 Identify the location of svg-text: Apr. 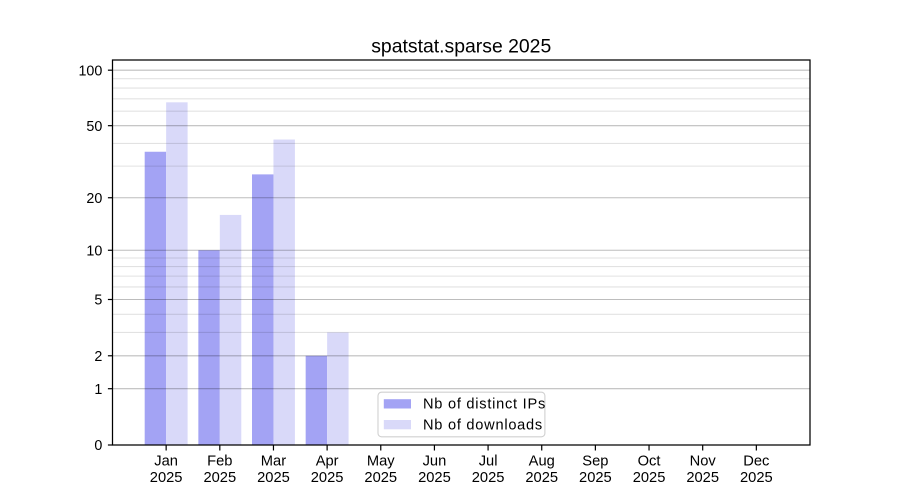
(327, 462).